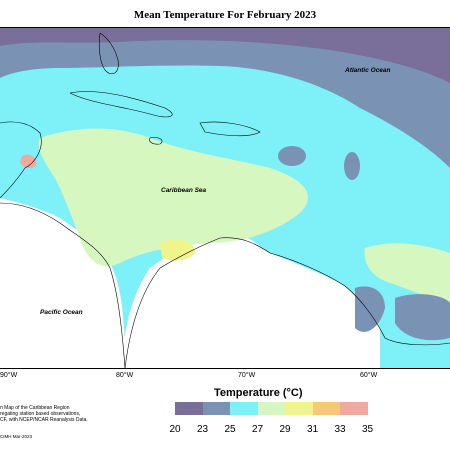  I want to click on credit-text: CIMH Mar-2023, so click(16, 436).